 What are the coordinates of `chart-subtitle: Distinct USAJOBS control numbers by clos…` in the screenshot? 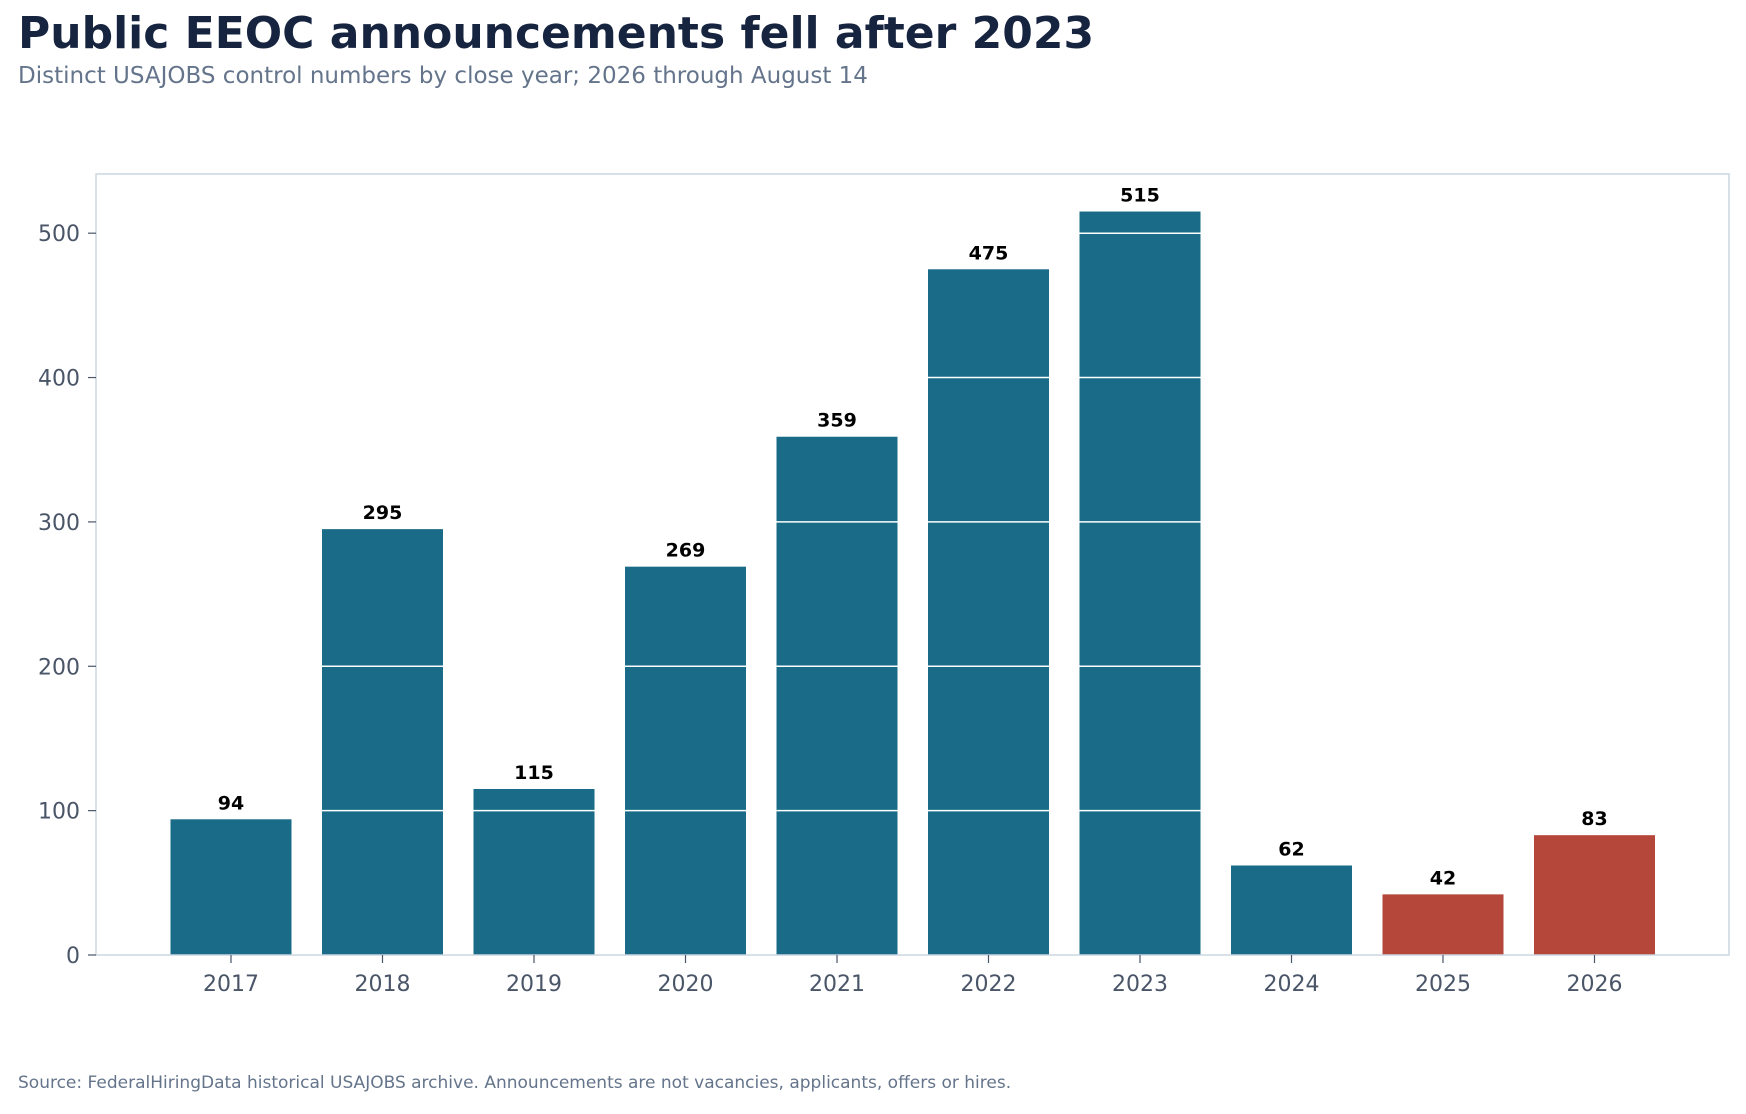 It's located at (443, 76).